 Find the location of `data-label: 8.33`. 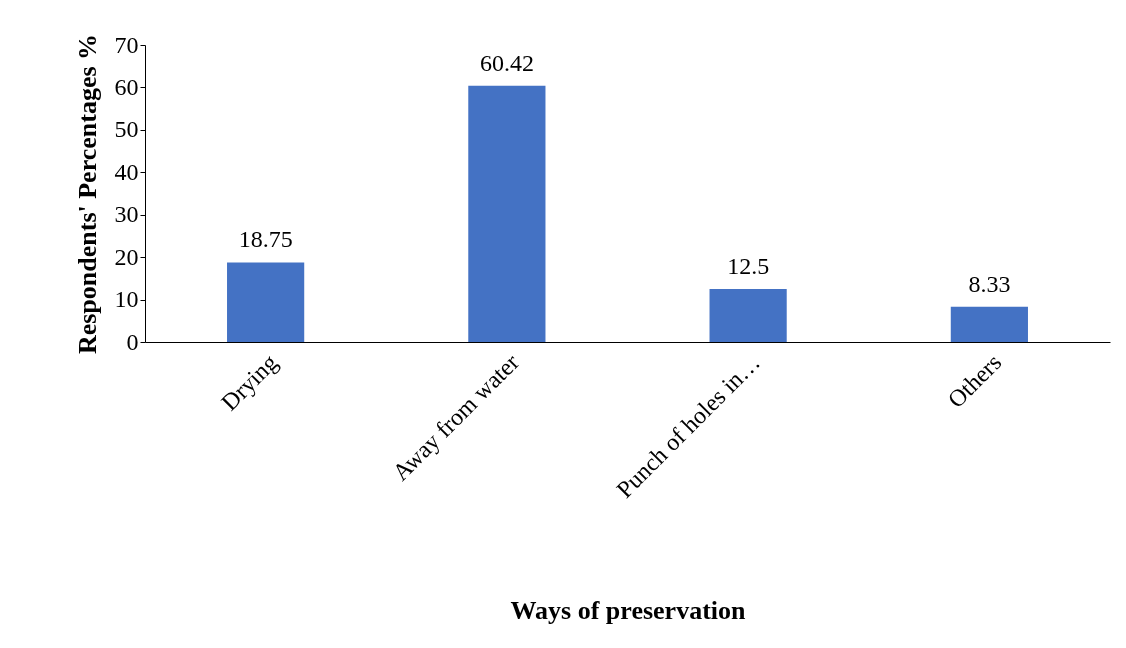

data-label: 8.33 is located at coordinates (989, 283).